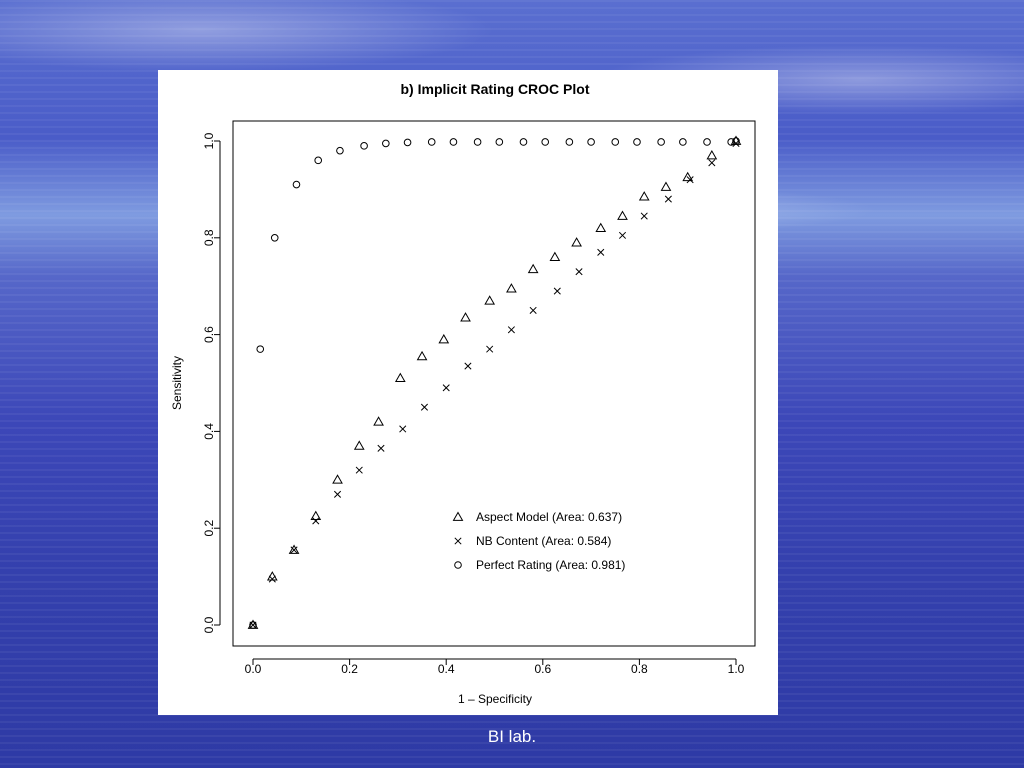 The width and height of the screenshot is (1024, 768). I want to click on y-tick-label: 0.2, so click(209, 528).